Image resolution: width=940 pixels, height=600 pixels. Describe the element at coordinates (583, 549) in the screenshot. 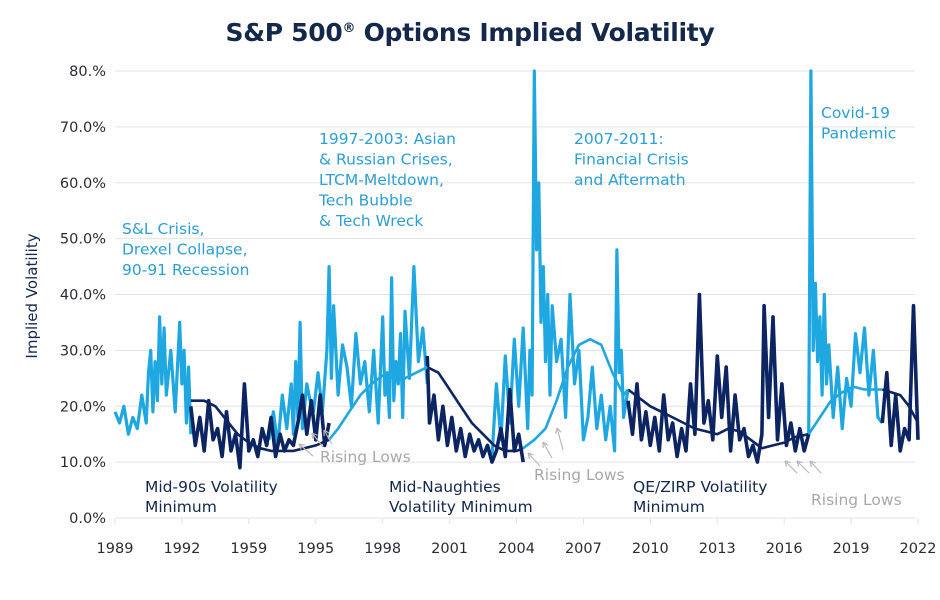

I see `x-tick-label: 2007` at that location.